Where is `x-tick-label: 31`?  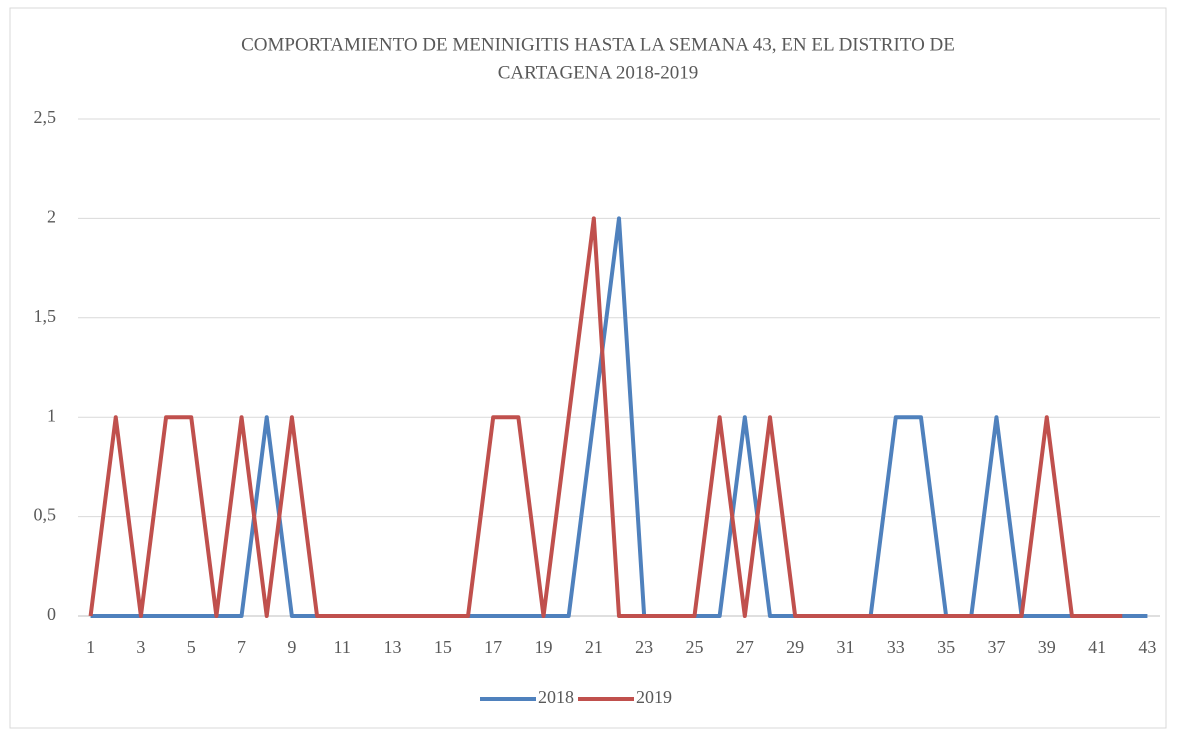
x-tick-label: 31 is located at coordinates (845, 647).